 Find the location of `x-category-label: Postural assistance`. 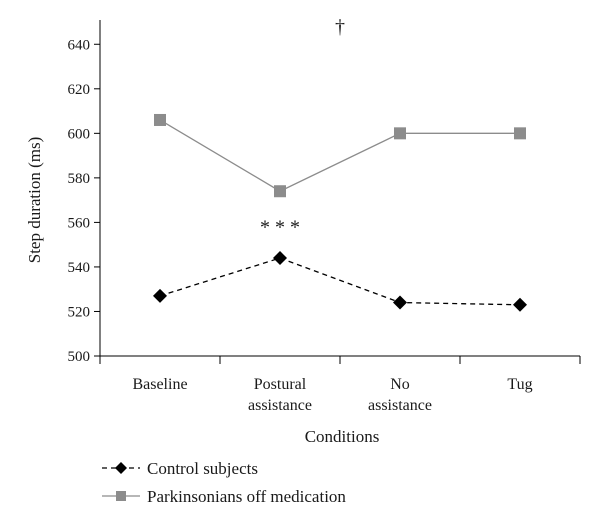

x-category-label: Postural assistance is located at coordinates (280, 395).